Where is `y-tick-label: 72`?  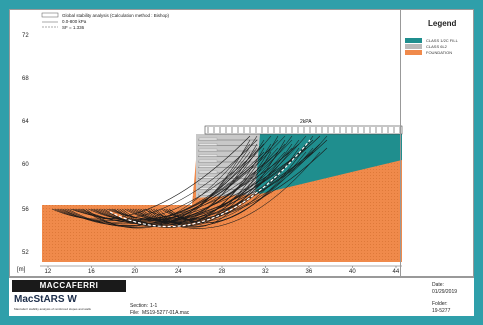 y-tick-label: 72 is located at coordinates (25, 36).